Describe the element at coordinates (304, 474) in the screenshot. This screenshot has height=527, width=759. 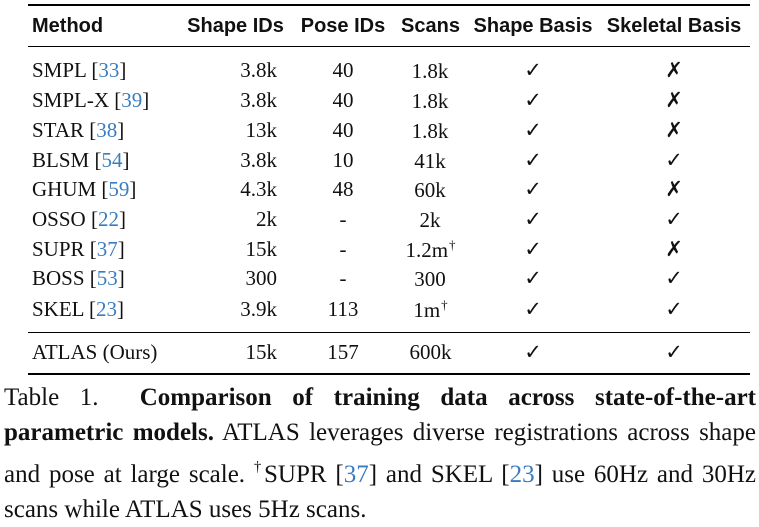
I see `caption-text-supr: SUPR [` at that location.